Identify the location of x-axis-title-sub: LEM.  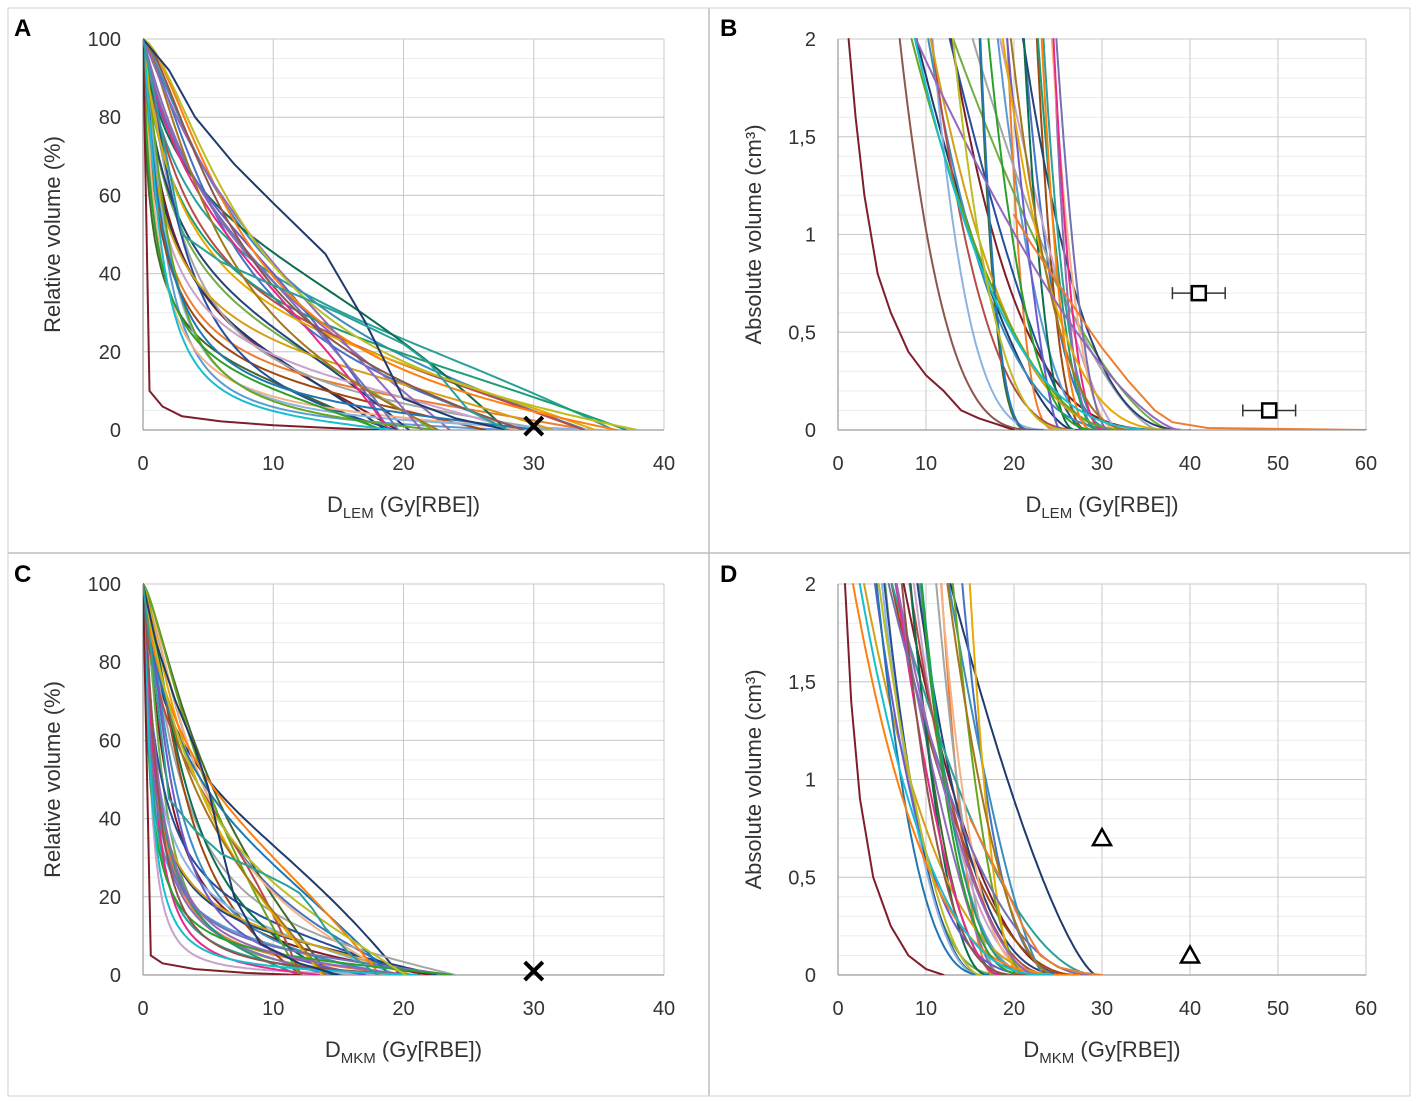
(1056, 513).